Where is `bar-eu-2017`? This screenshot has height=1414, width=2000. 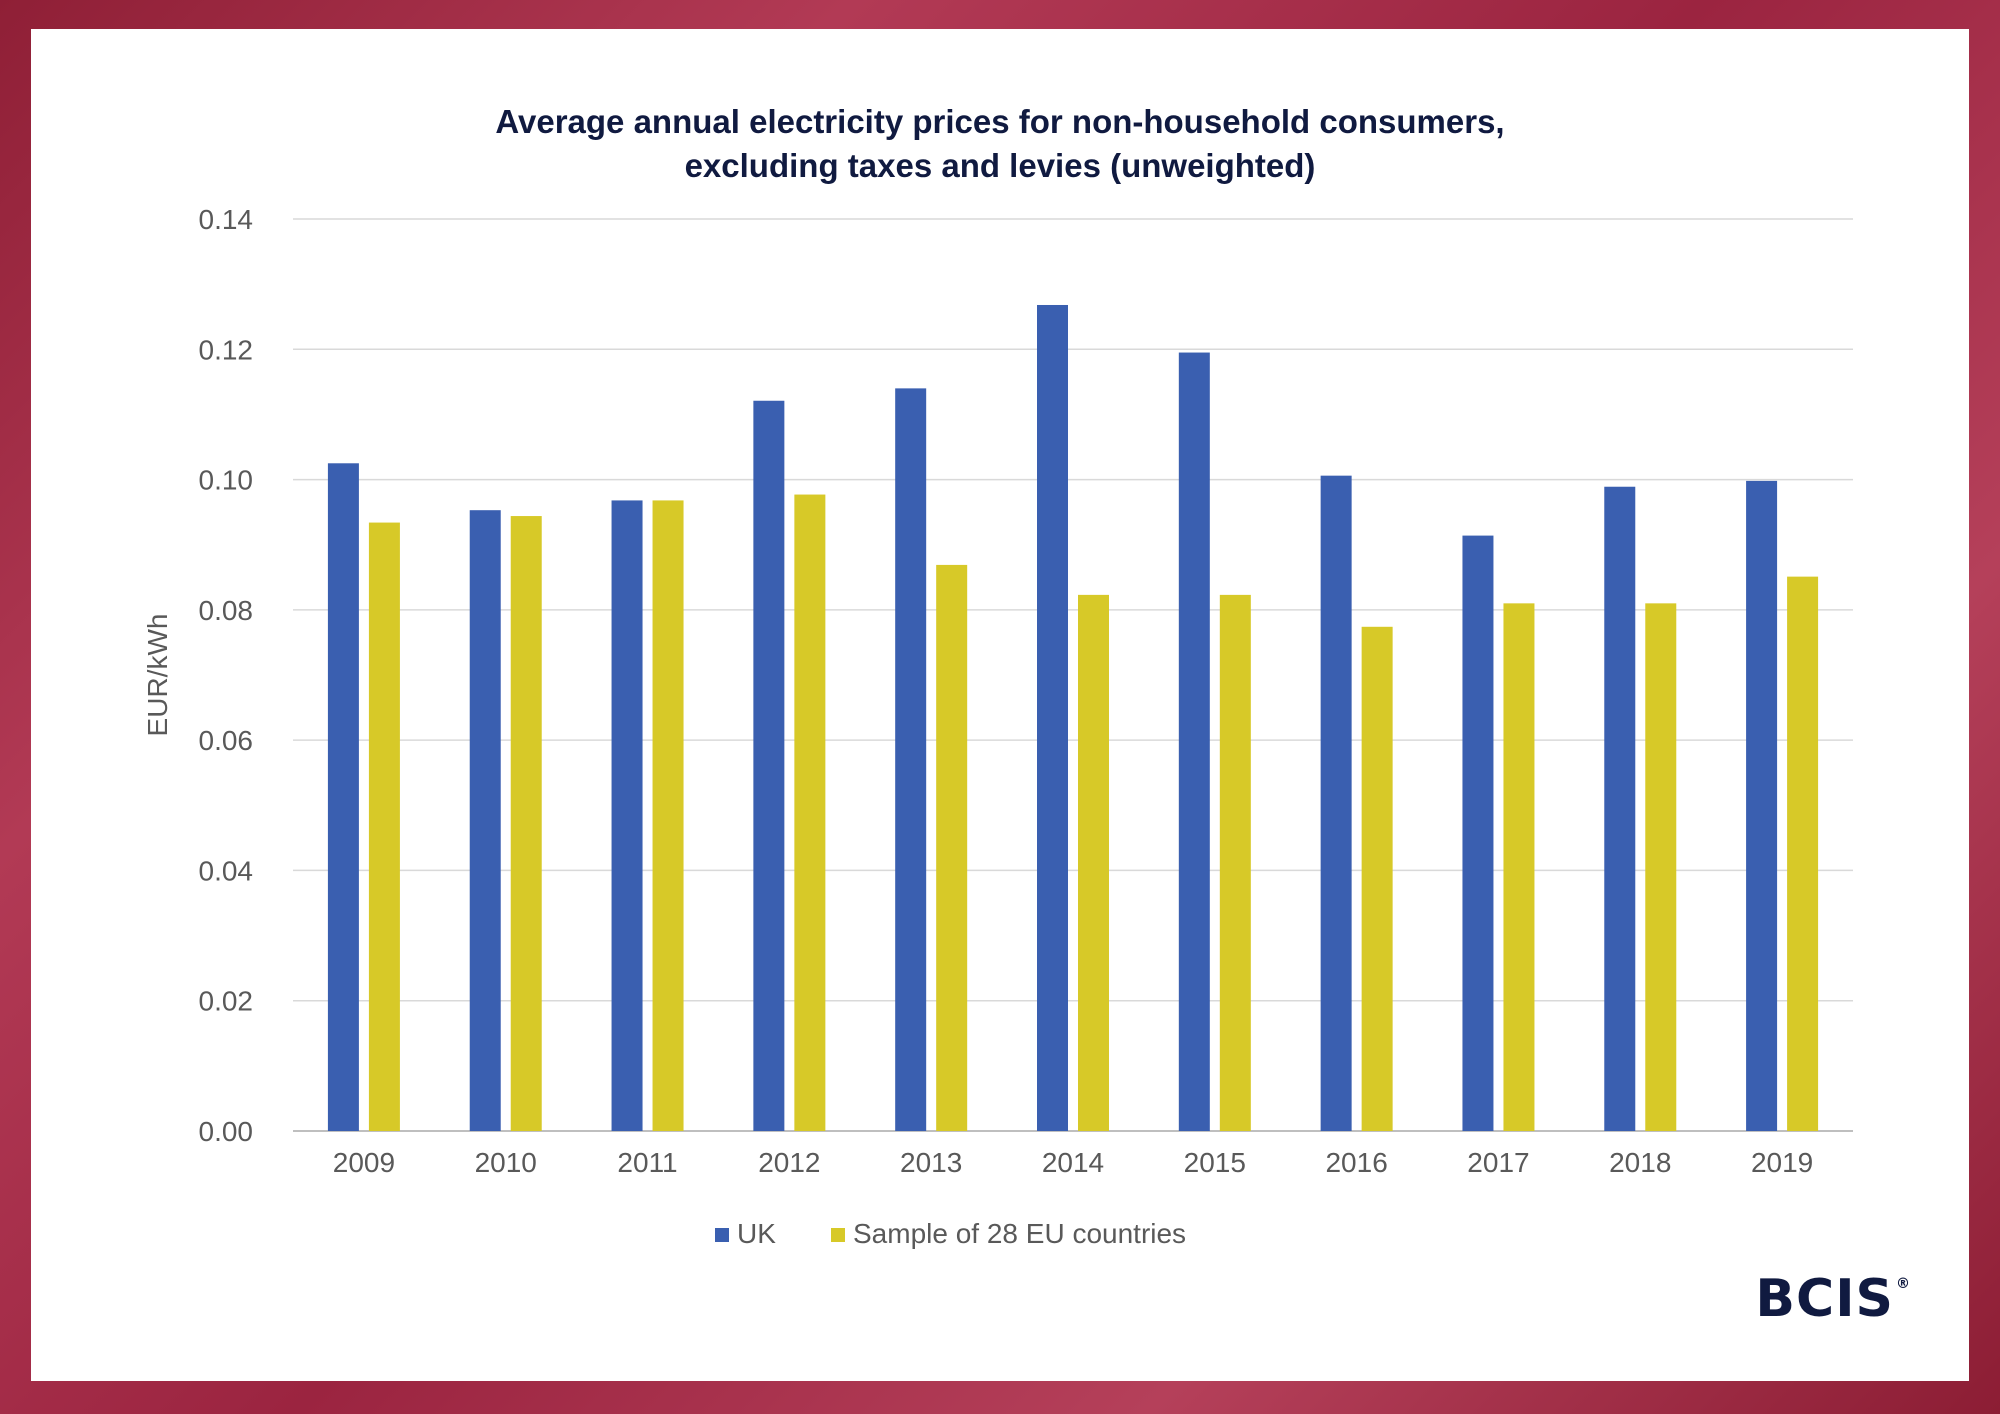 bar-eu-2017 is located at coordinates (1519, 867).